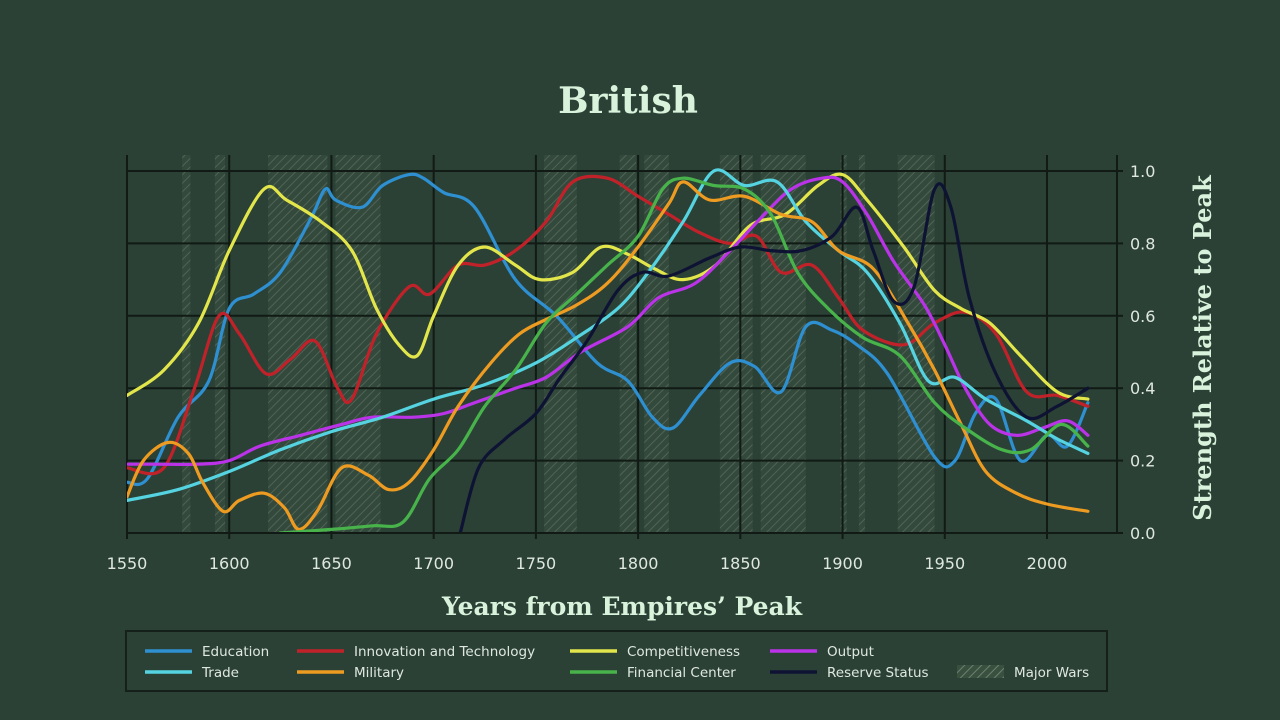 Image resolution: width=1280 pixels, height=720 pixels. What do you see at coordinates (1142, 388) in the screenshot?
I see `y-tick-label: 0.4` at bounding box center [1142, 388].